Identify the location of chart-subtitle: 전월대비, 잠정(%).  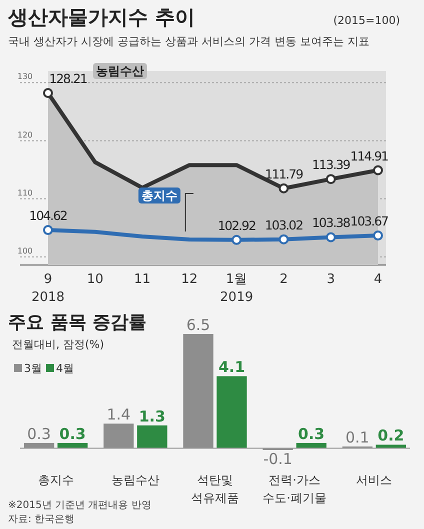
(58, 344).